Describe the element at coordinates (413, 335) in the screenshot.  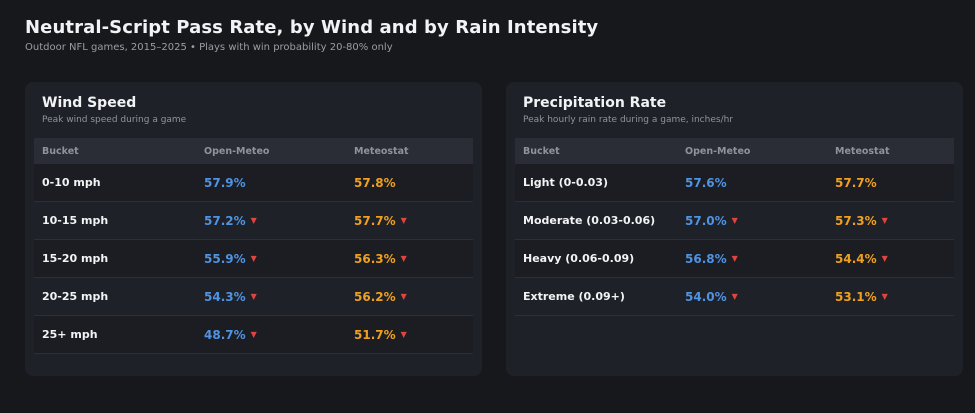
I see `meteostat-value-cell: 51.7% ▼` at that location.